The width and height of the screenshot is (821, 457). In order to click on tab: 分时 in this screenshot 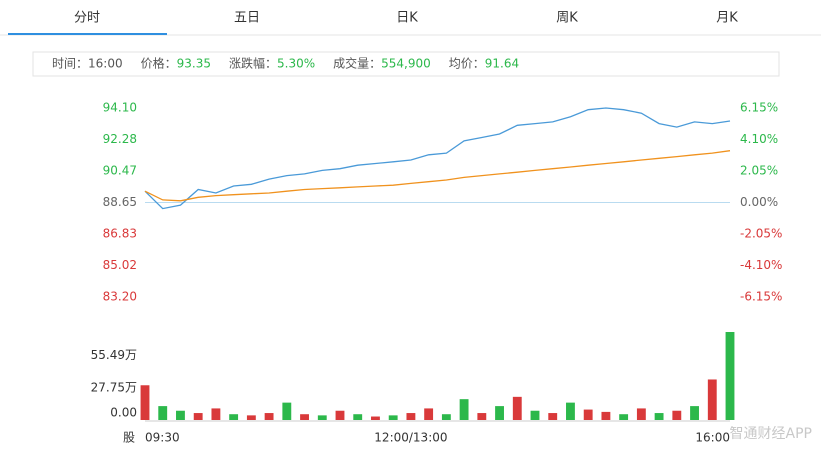, I will do `click(87, 18)`.